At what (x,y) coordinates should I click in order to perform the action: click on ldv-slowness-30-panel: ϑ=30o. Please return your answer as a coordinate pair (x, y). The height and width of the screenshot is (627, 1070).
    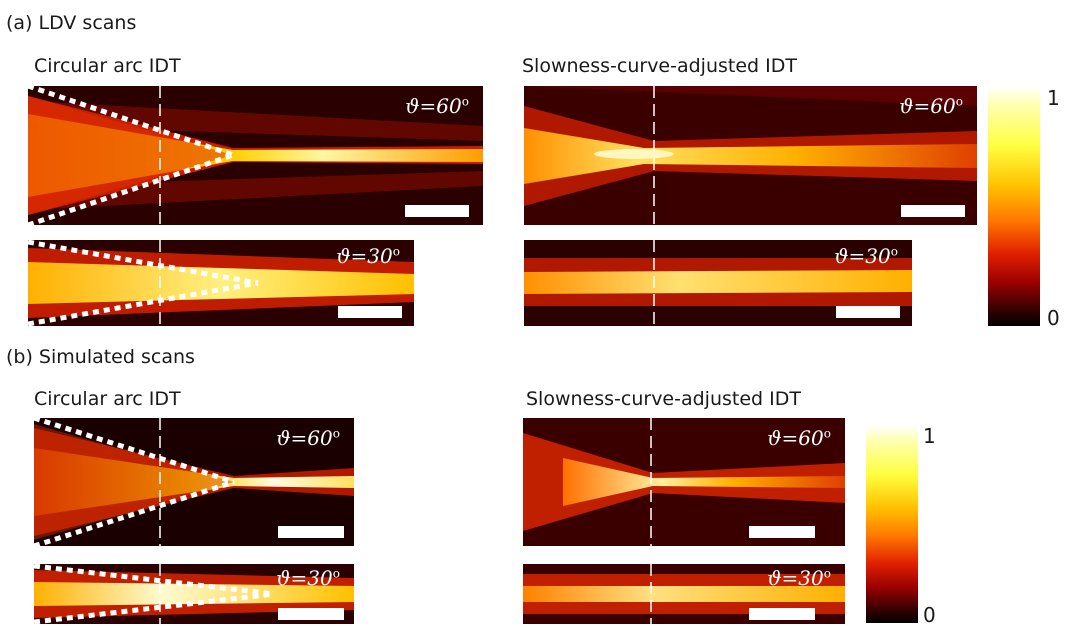
    Looking at the image, I should click on (718, 283).